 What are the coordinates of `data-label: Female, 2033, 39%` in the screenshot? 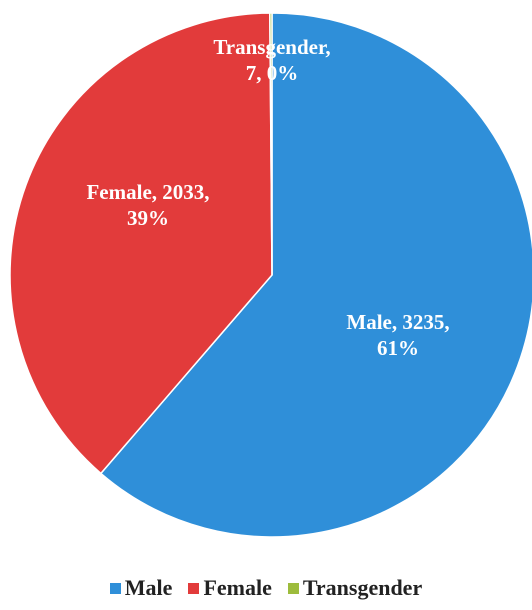 It's located at (148, 205).